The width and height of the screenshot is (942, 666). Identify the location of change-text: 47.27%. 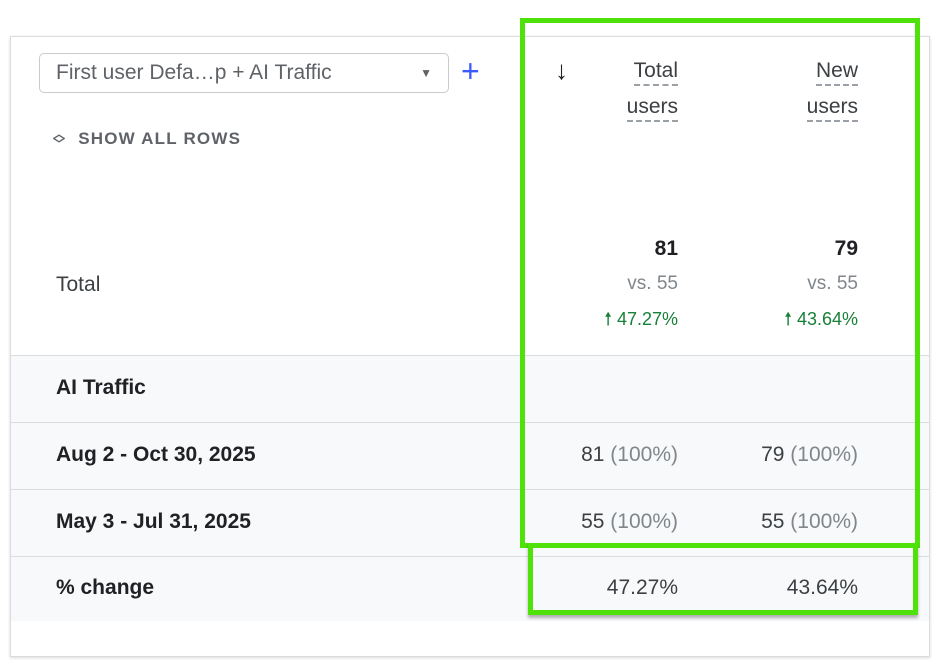
(647, 319).